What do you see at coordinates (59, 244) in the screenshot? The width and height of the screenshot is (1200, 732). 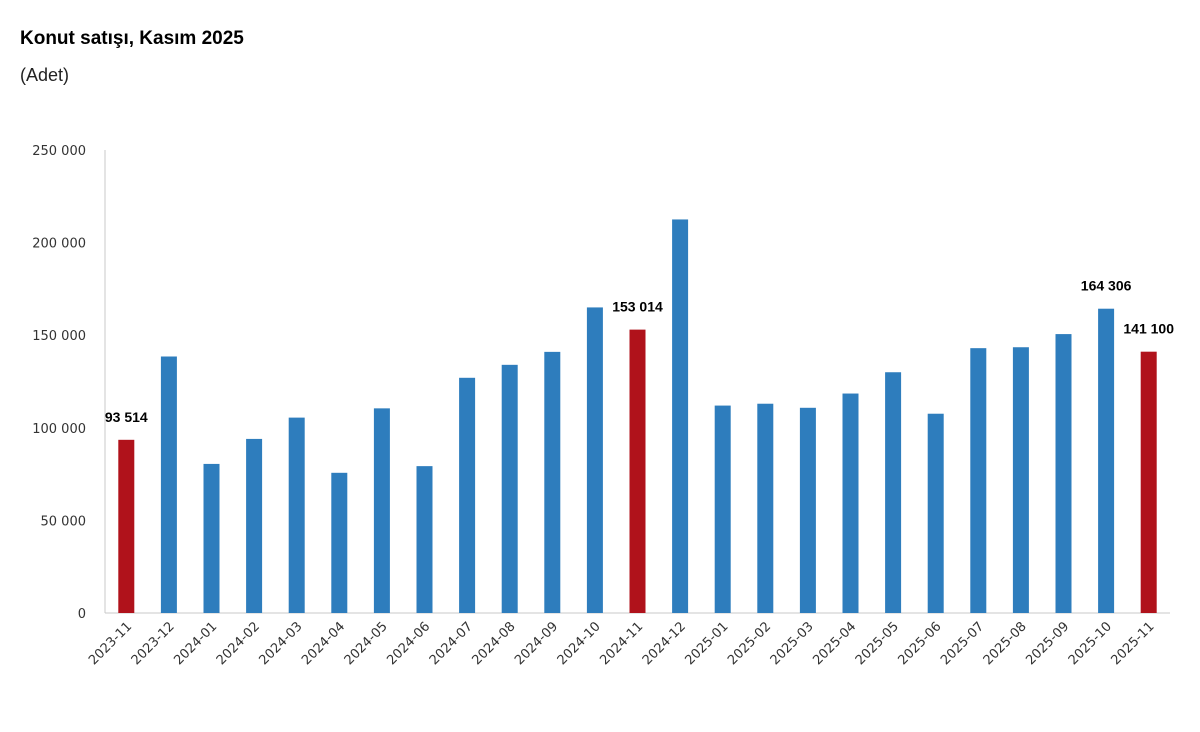 I see `y-tick-label: 200 000` at bounding box center [59, 244].